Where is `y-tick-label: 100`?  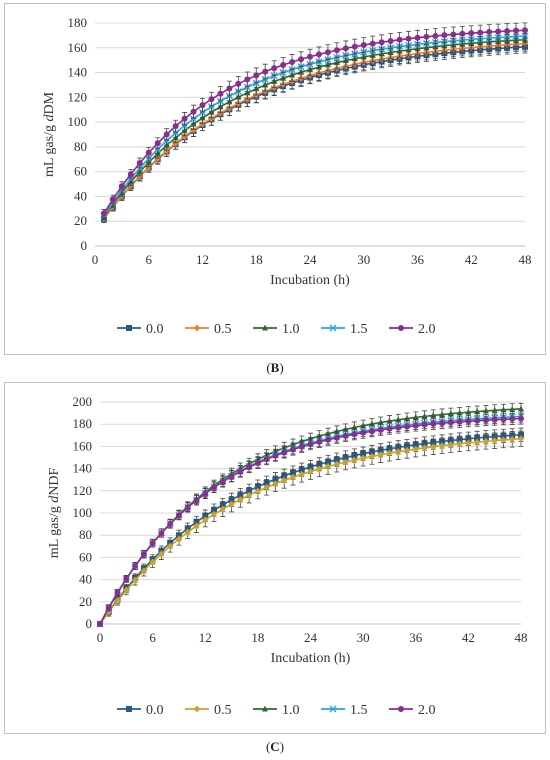
y-tick-label: 100 is located at coordinates (83, 512).